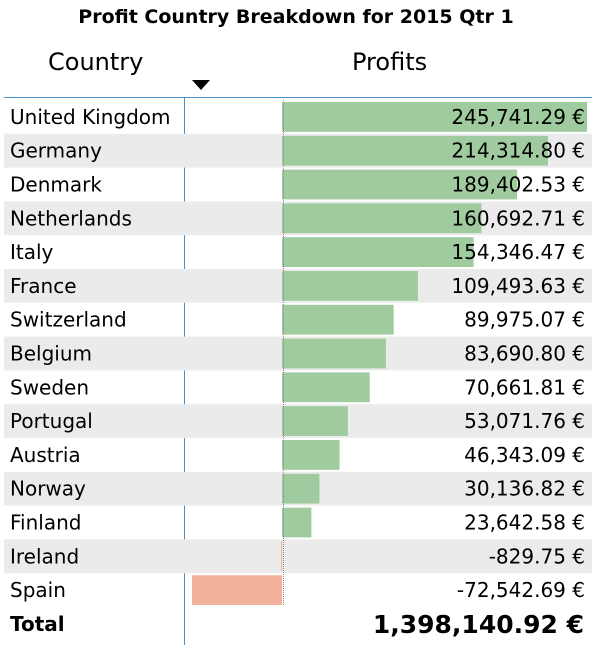 The image size is (592, 645). What do you see at coordinates (537, 556) in the screenshot?
I see `profit-value-label: -829.75 €` at bounding box center [537, 556].